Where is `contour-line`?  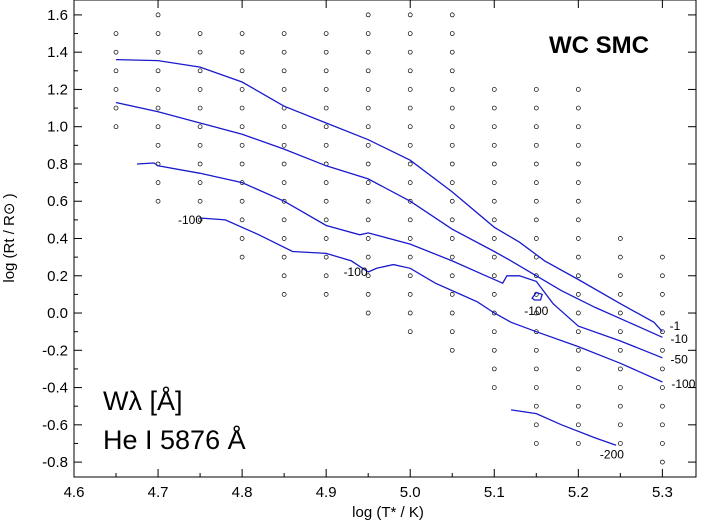
contour-line is located at coordinates (564, 427).